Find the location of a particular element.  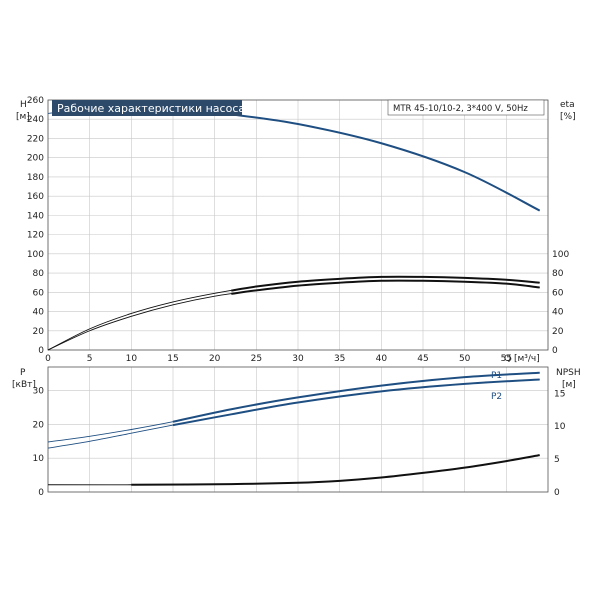

y-left-upper-label-2: [м] is located at coordinates (23, 117).